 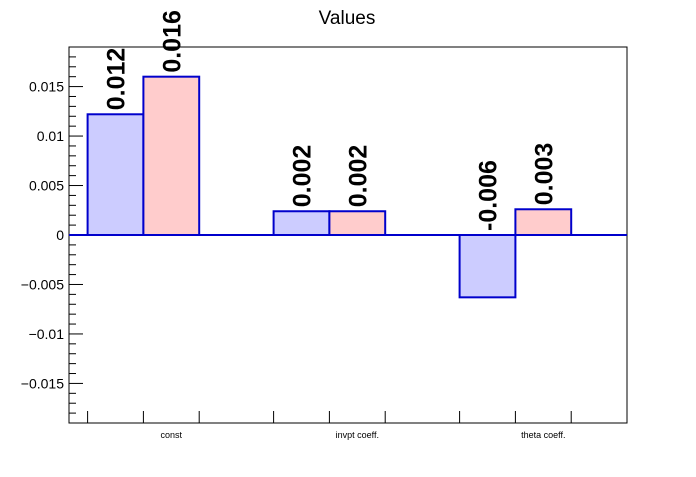 What do you see at coordinates (543, 435) in the screenshot?
I see `x-category-label: theta coeff.` at bounding box center [543, 435].